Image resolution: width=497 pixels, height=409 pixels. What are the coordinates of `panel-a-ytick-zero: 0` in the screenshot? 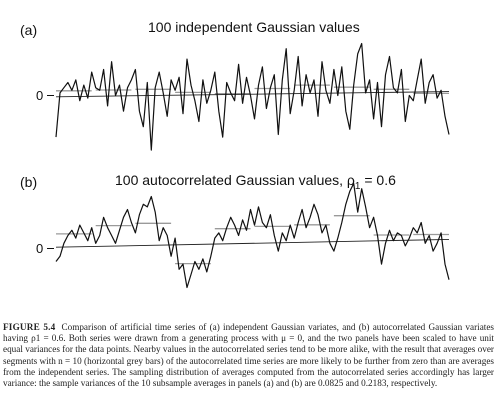 It's located at (39, 95).